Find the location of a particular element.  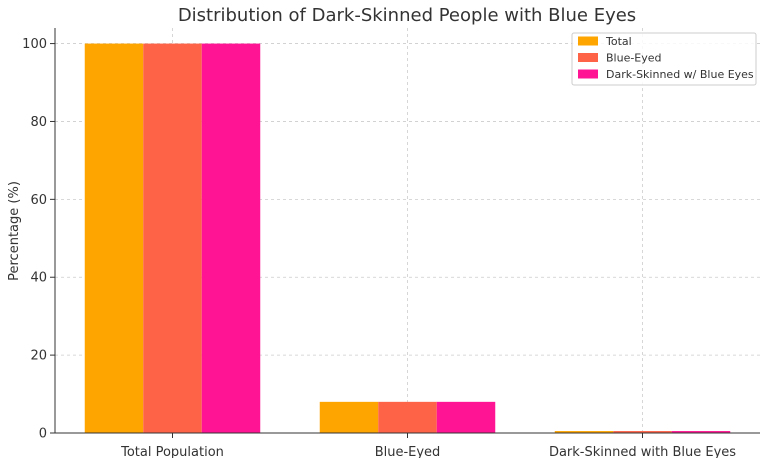

y-tick-label: 100 is located at coordinates (34, 44).